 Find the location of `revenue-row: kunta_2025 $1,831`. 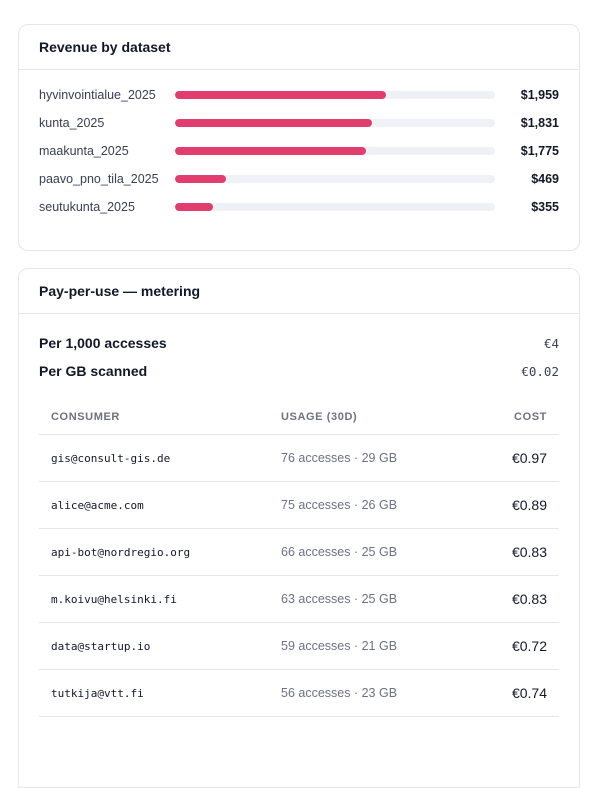

revenue-row: kunta_2025 $1,831 is located at coordinates (299, 123).